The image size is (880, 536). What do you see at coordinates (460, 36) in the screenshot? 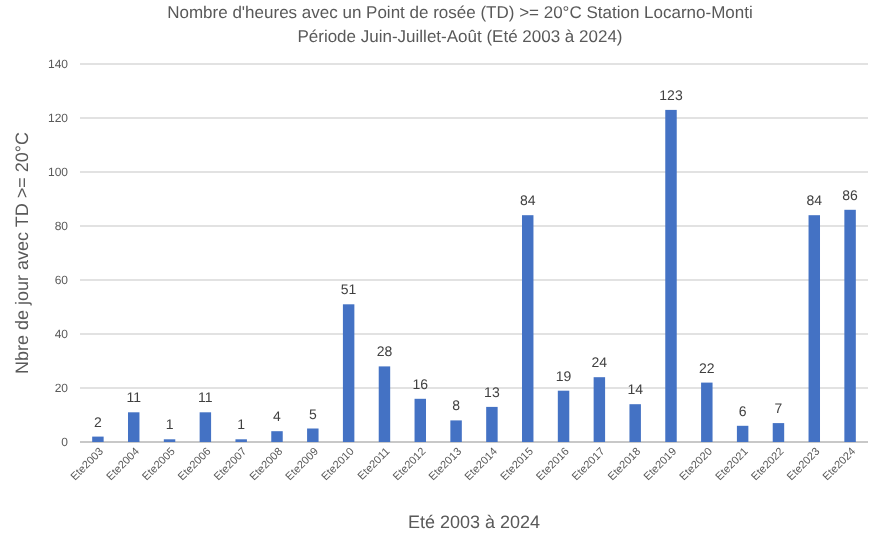
I see `chart-subtitle: Période Juin-Juillet-Août (Eté 2003 à 2024)` at bounding box center [460, 36].